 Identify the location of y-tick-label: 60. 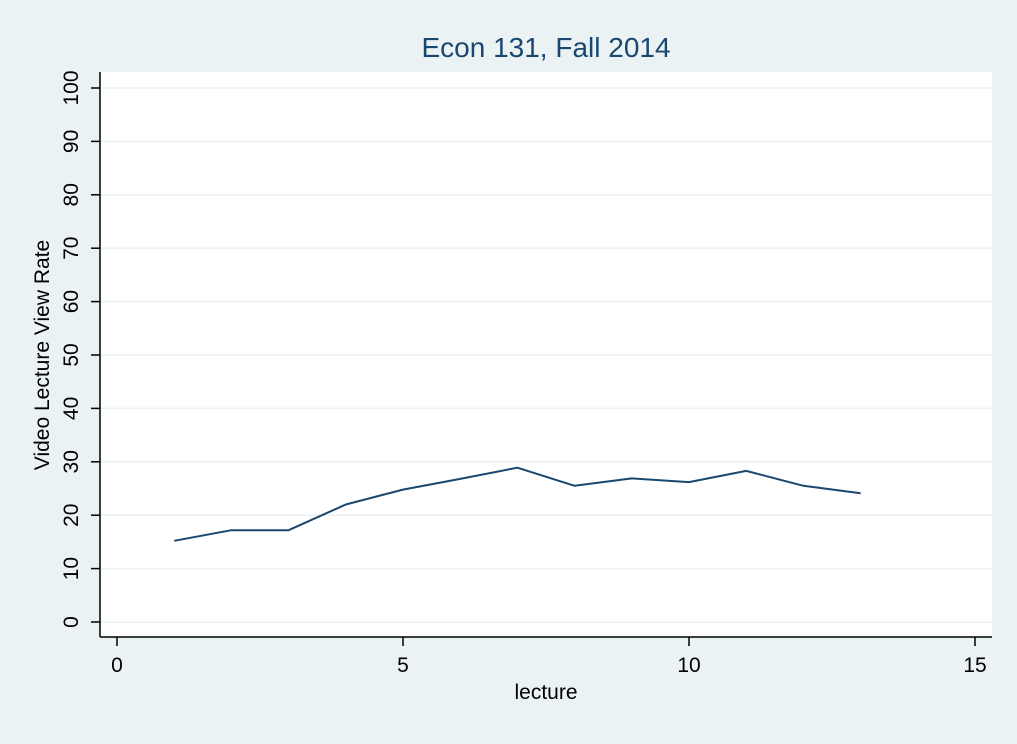
(71, 301).